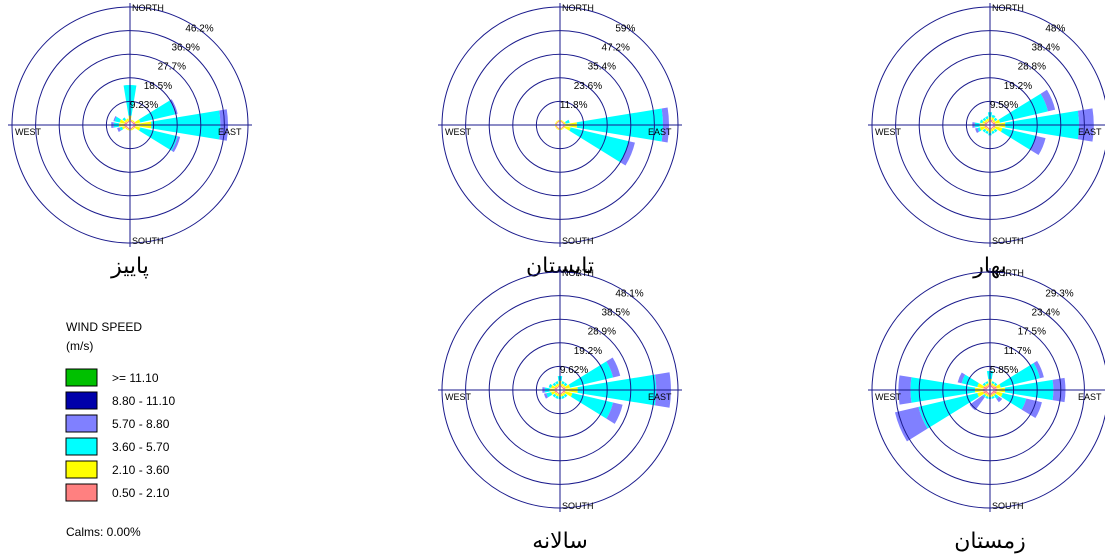 The width and height of the screenshot is (1105, 555). What do you see at coordinates (141, 424) in the screenshot?
I see `legend-label: 5.70 - 8.80` at bounding box center [141, 424].